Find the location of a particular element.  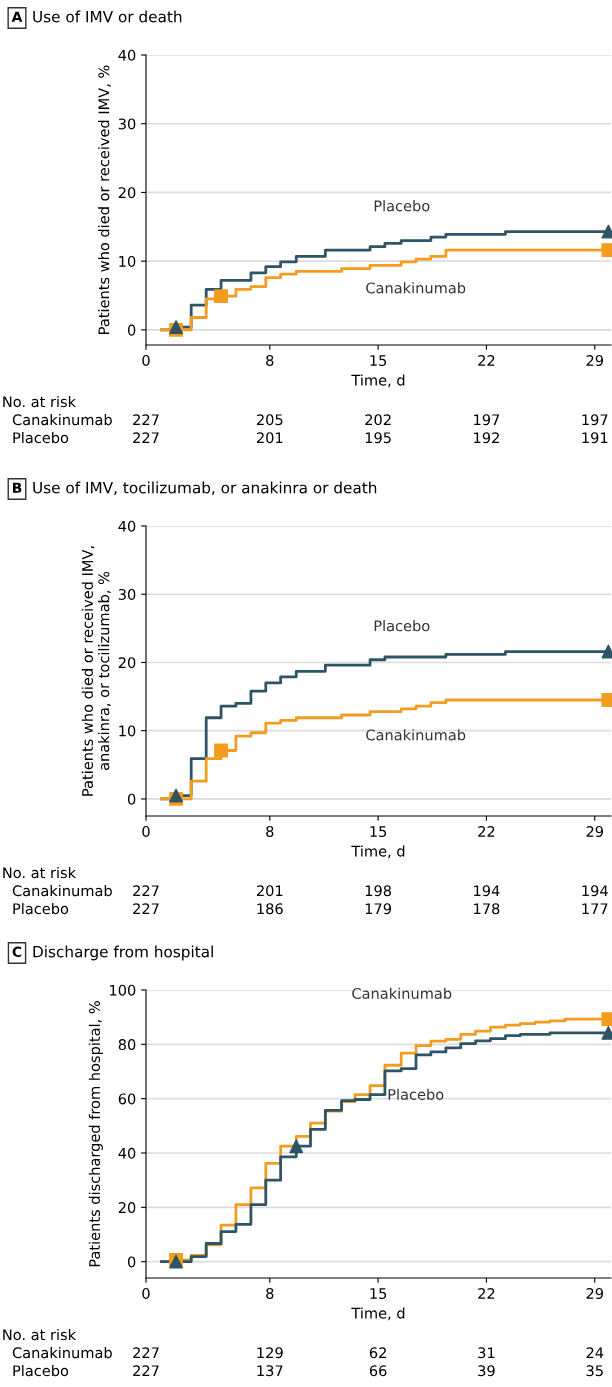

y-axis-title: Patients who died or received IMV, % is located at coordinates (104, 199).